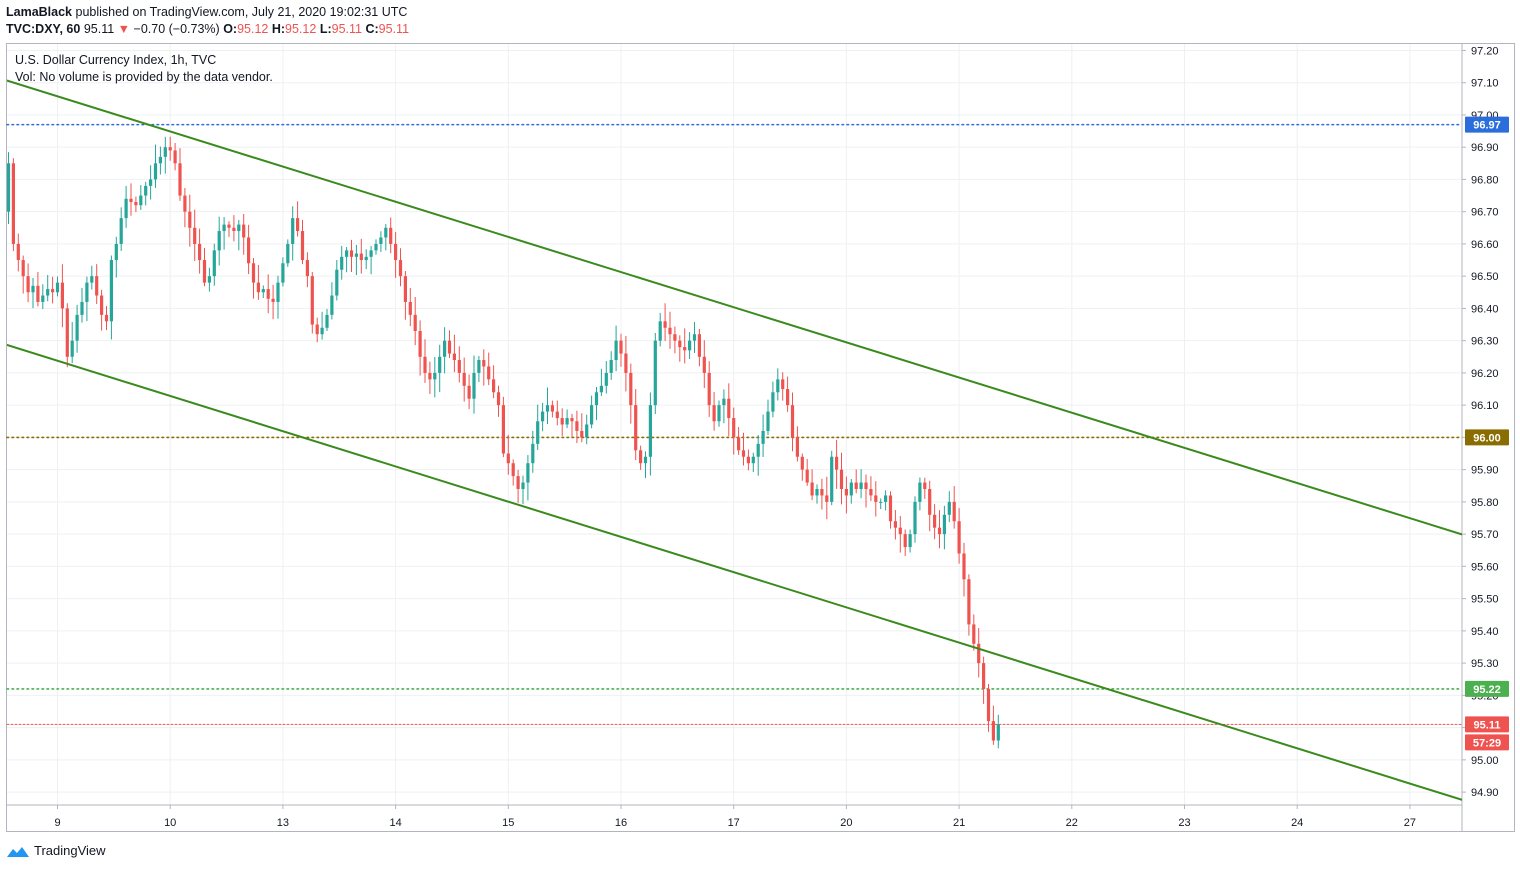 The height and width of the screenshot is (870, 1520). What do you see at coordinates (1485, 567) in the screenshot?
I see `price-tick-label: 95.60` at bounding box center [1485, 567].